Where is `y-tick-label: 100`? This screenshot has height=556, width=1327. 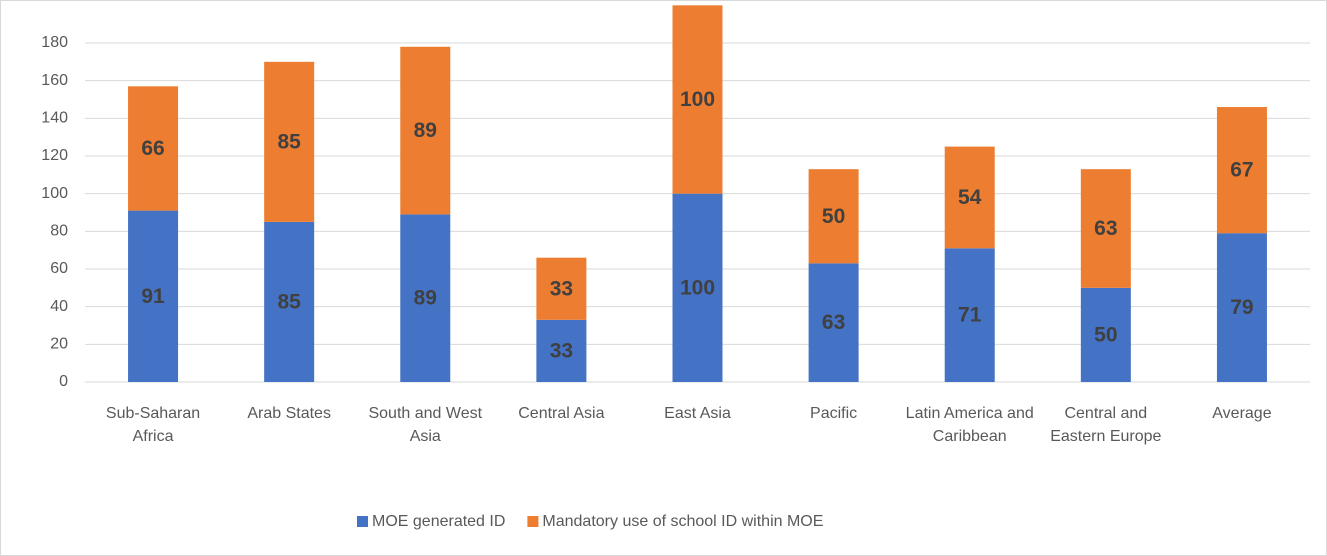 y-tick-label: 100 is located at coordinates (54, 193).